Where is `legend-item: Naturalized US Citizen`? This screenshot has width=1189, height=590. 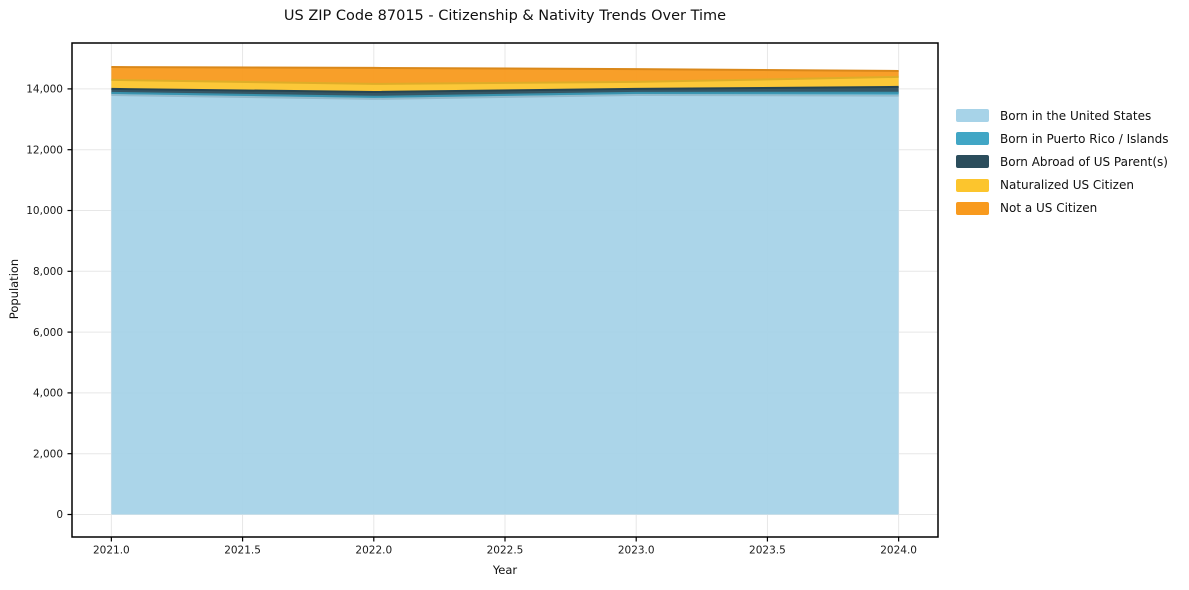 legend-item: Naturalized US Citizen is located at coordinates (1062, 185).